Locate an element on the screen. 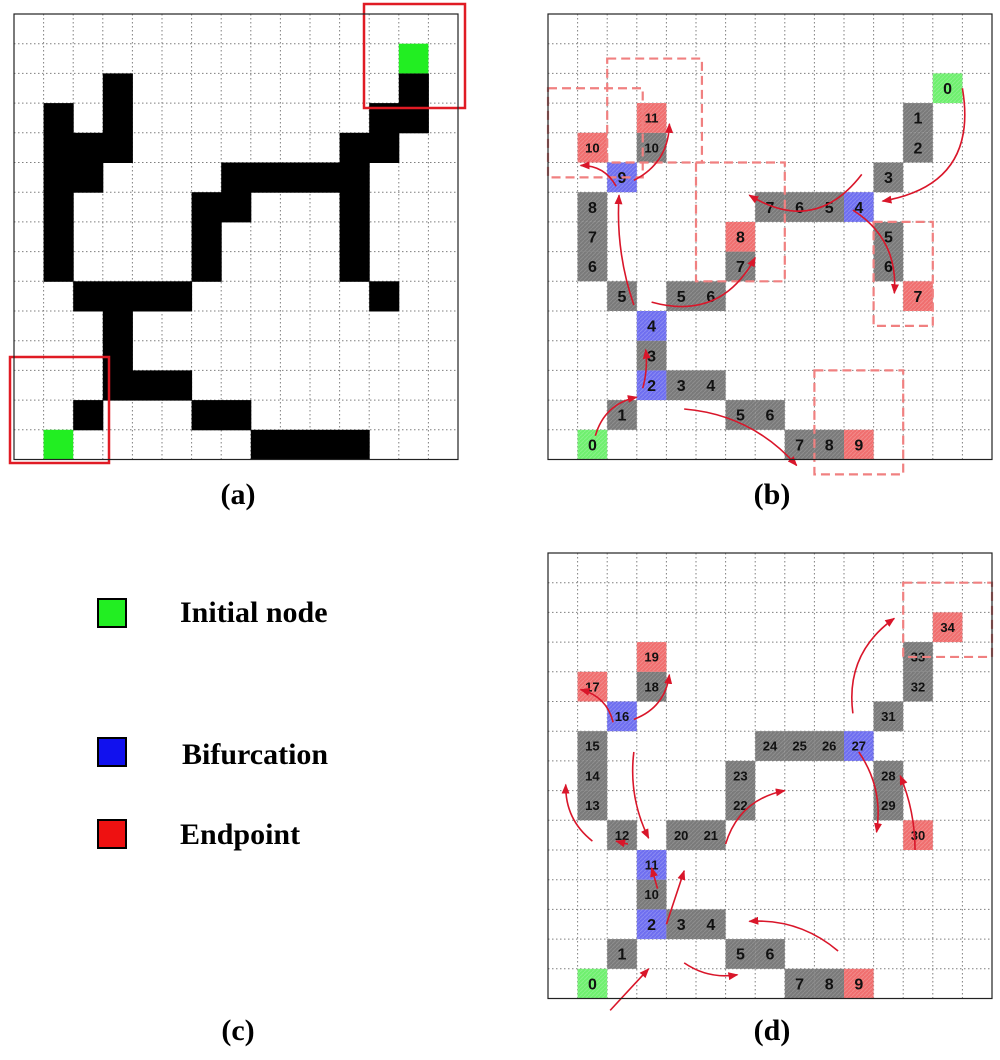 Image resolution: width=1000 pixels, height=1060 pixels. cell-label: 21 is located at coordinates (711, 835).